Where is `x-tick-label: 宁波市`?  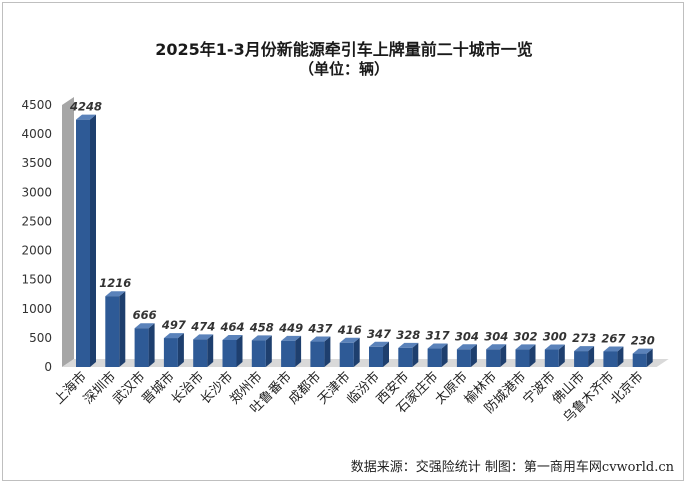
x-tick-label: 宁波市 is located at coordinates (539, 388).